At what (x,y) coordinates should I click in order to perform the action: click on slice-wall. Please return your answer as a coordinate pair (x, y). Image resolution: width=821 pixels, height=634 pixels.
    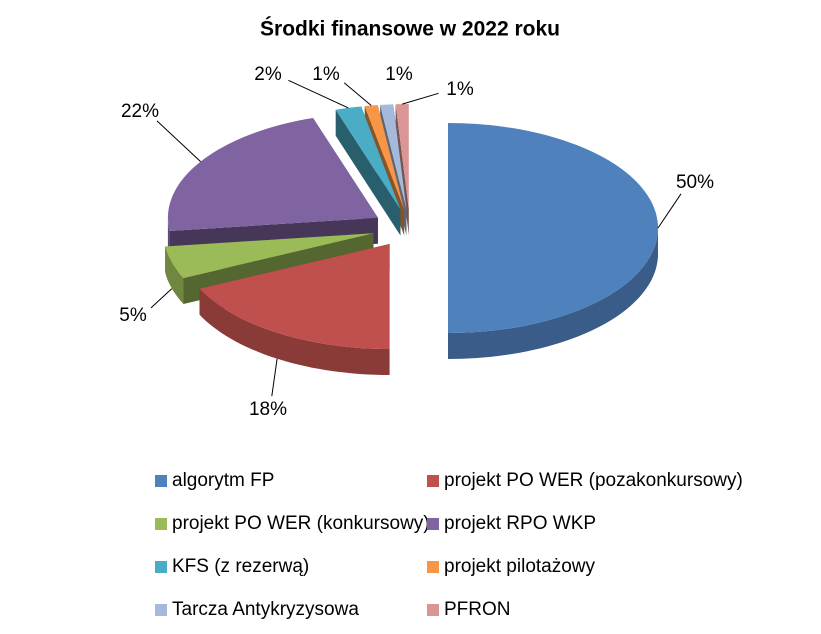
    Looking at the image, I should click on (368, 172).